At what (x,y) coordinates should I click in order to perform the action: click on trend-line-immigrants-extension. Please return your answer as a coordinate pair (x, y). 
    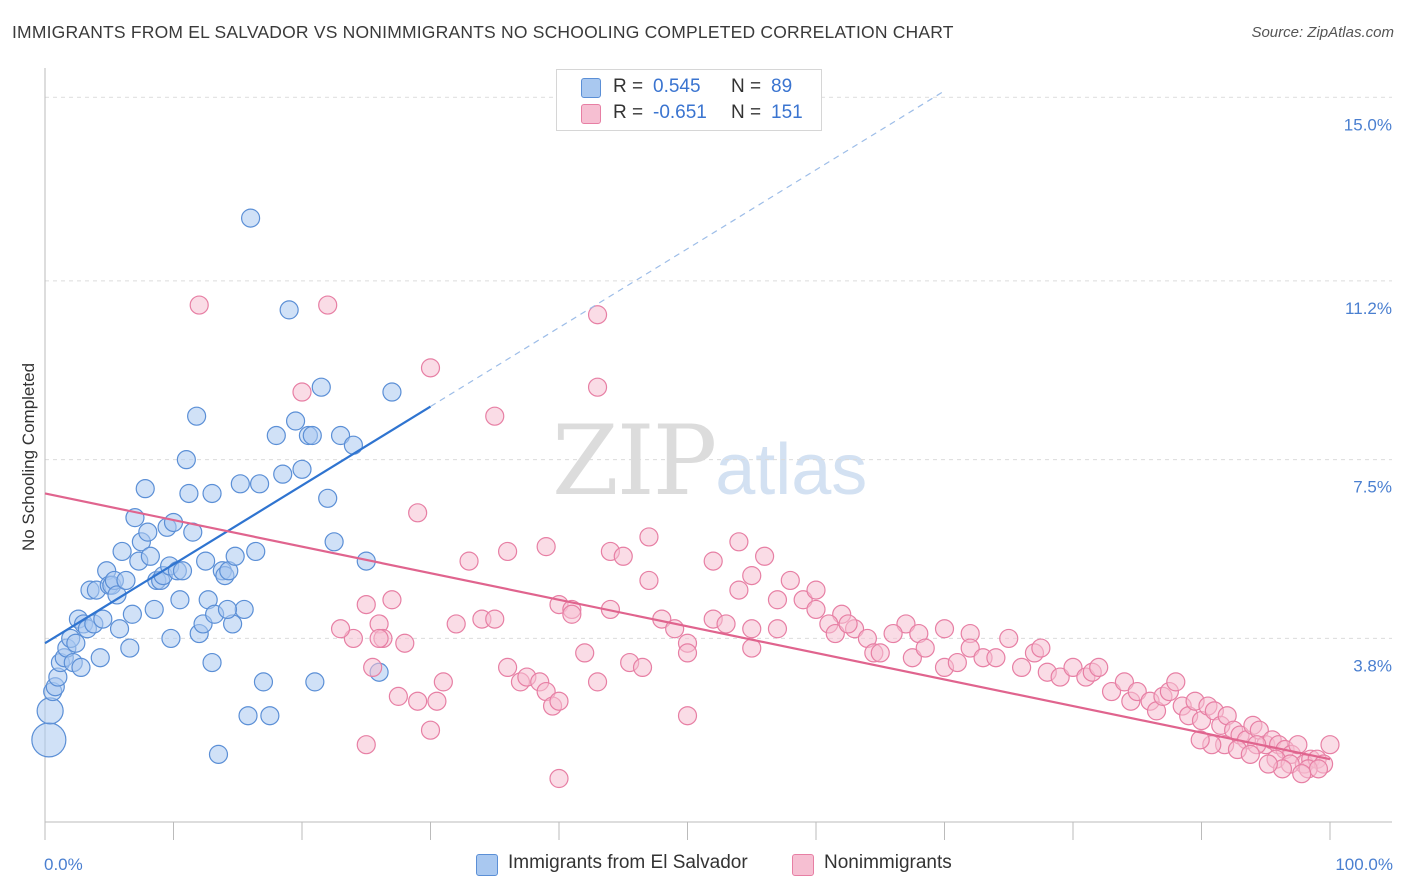
    Looking at the image, I should click on (687, 249).